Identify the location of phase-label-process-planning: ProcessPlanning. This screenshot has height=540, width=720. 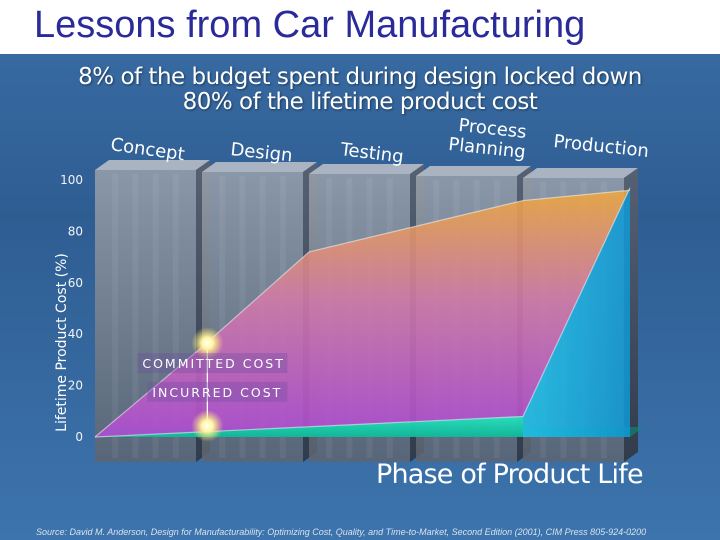
(487, 138).